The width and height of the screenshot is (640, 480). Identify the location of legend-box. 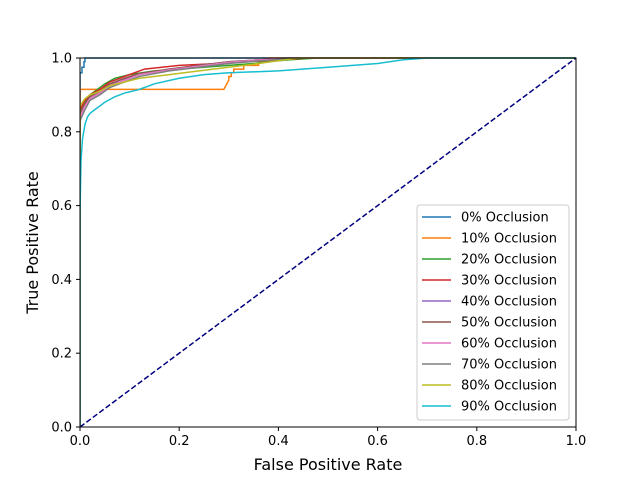
(493, 312).